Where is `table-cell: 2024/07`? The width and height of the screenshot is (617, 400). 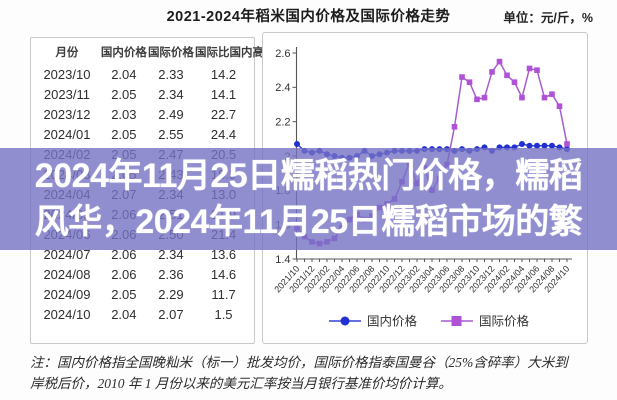 table-cell: 2024/07 is located at coordinates (67, 254).